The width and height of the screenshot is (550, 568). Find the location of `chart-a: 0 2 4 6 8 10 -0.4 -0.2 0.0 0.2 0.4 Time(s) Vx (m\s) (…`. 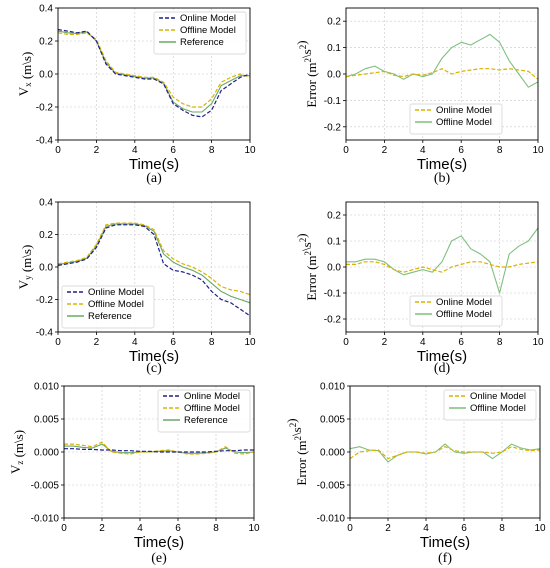

chart-a: 0 2 4 6 8 10 -0.4 -0.2 0.0 0.2 0.4 Time(s) Vx (m\s) (… is located at coordinates (136, 95).